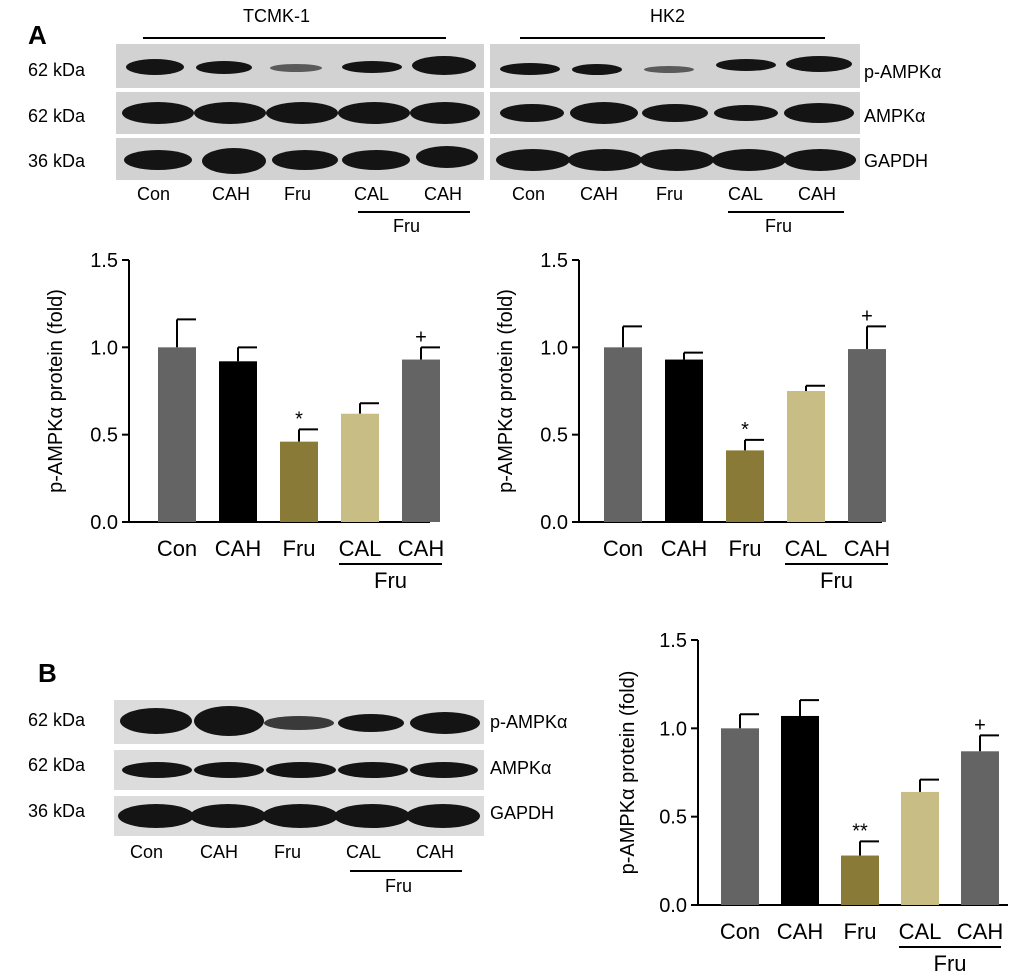 The height and width of the screenshot is (976, 1020). What do you see at coordinates (675, 159) in the screenshot?
I see `blot-a-hk2-gapdh` at bounding box center [675, 159].